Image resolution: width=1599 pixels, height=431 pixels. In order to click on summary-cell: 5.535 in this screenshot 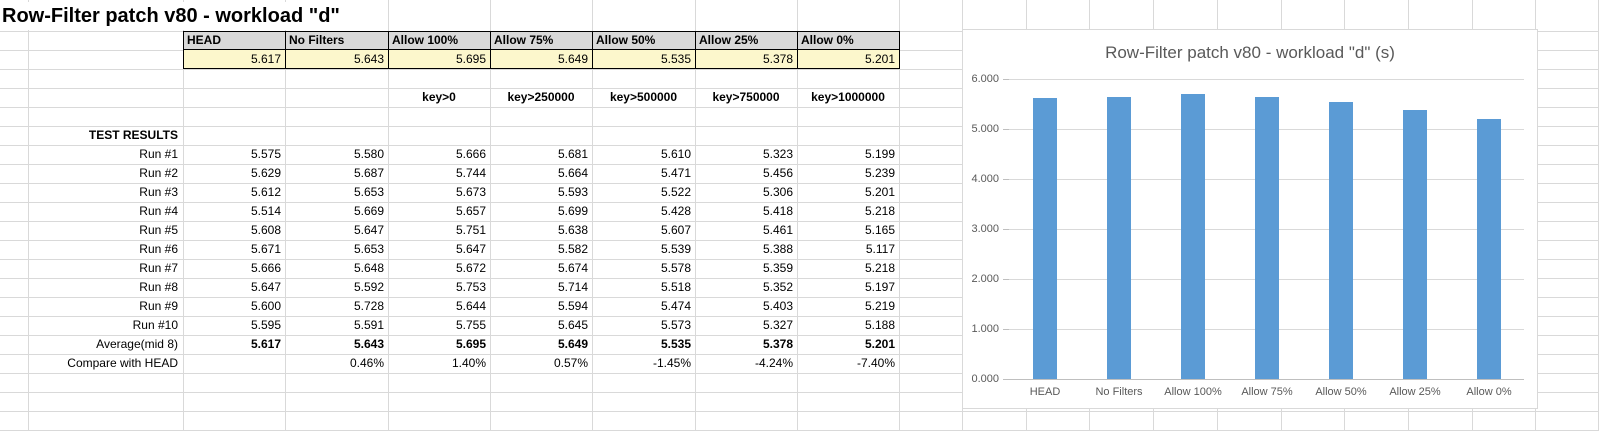, I will do `click(644, 59)`.